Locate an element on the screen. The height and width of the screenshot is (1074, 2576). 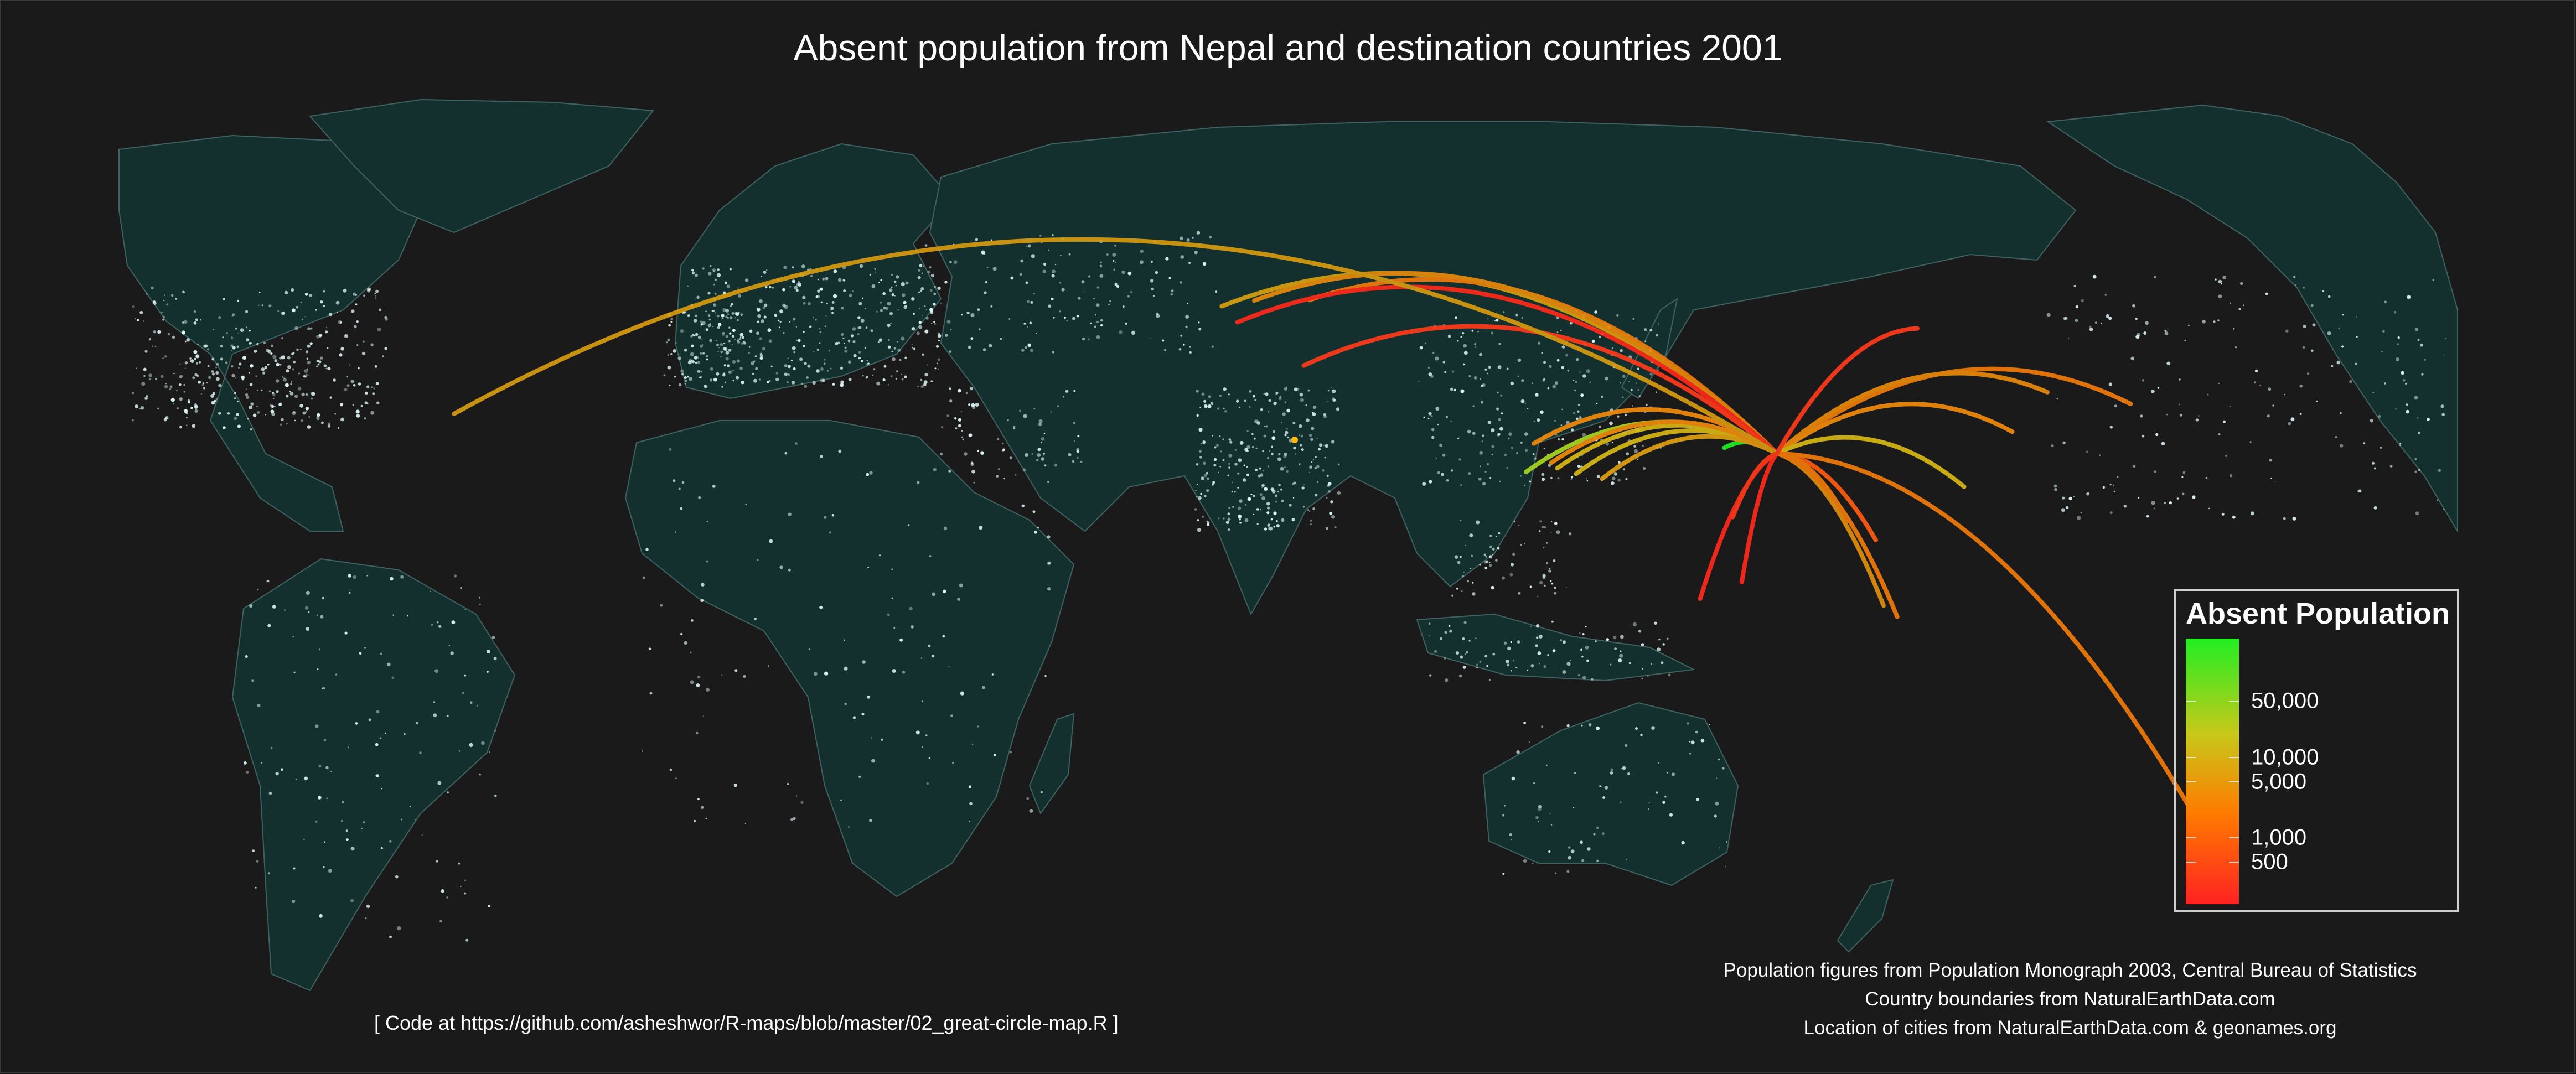
legend-tick-label: 1,000 is located at coordinates (2279, 838).